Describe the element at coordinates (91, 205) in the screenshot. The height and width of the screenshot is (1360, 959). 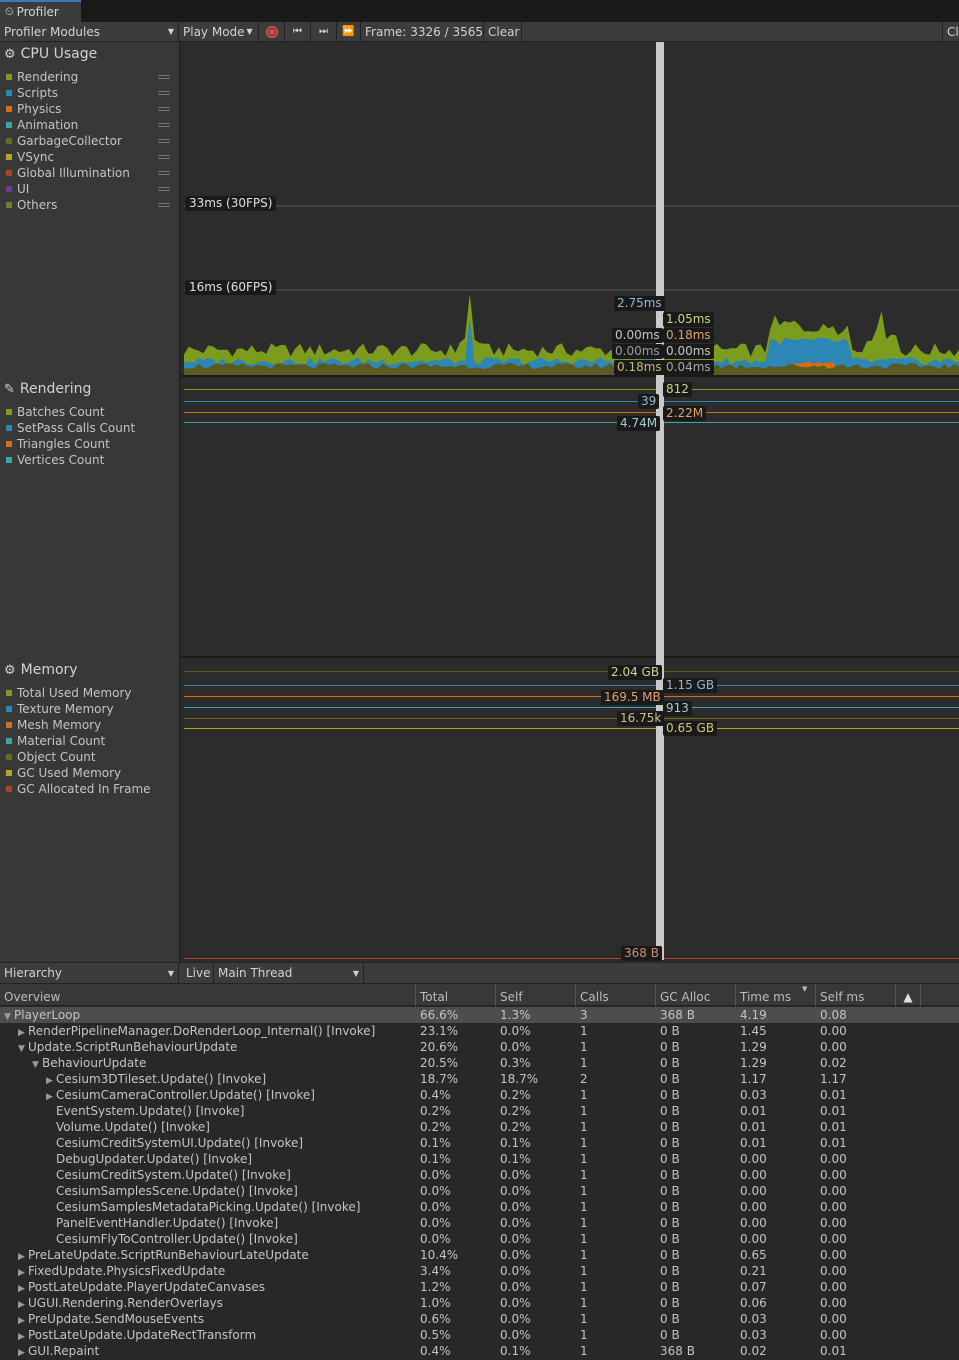
I see `legend-item: Others` at that location.